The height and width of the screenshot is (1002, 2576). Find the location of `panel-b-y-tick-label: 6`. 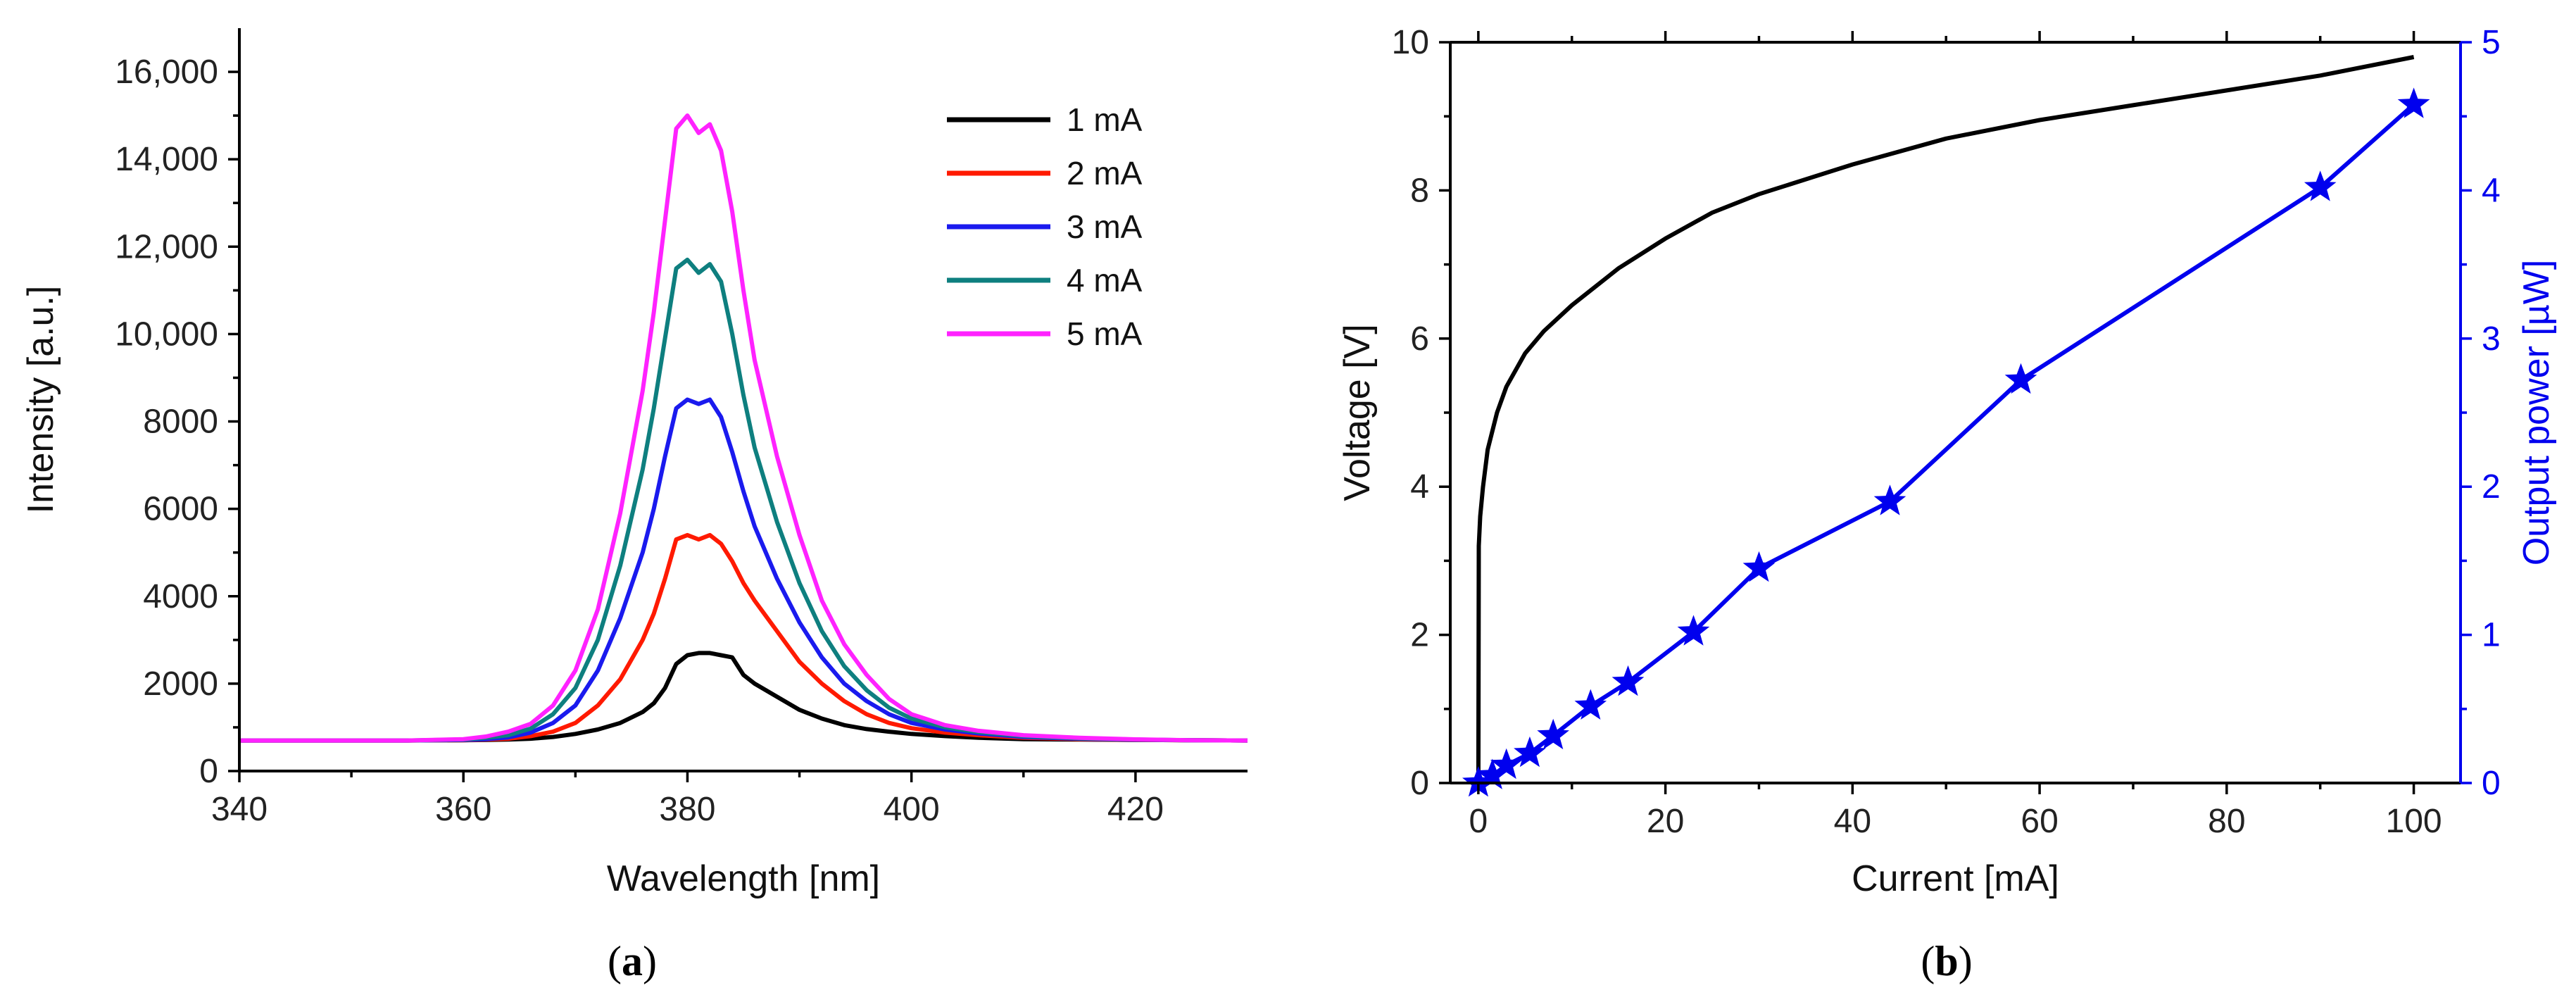

panel-b-y-tick-label: 6 is located at coordinates (1419, 339).